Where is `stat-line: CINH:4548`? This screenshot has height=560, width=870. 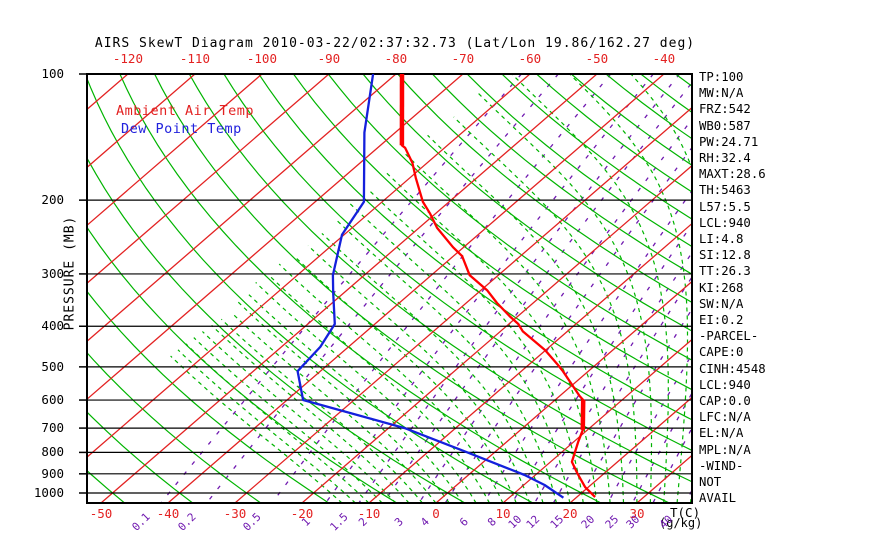
stat-line: CINH:4548 is located at coordinates (732, 368).